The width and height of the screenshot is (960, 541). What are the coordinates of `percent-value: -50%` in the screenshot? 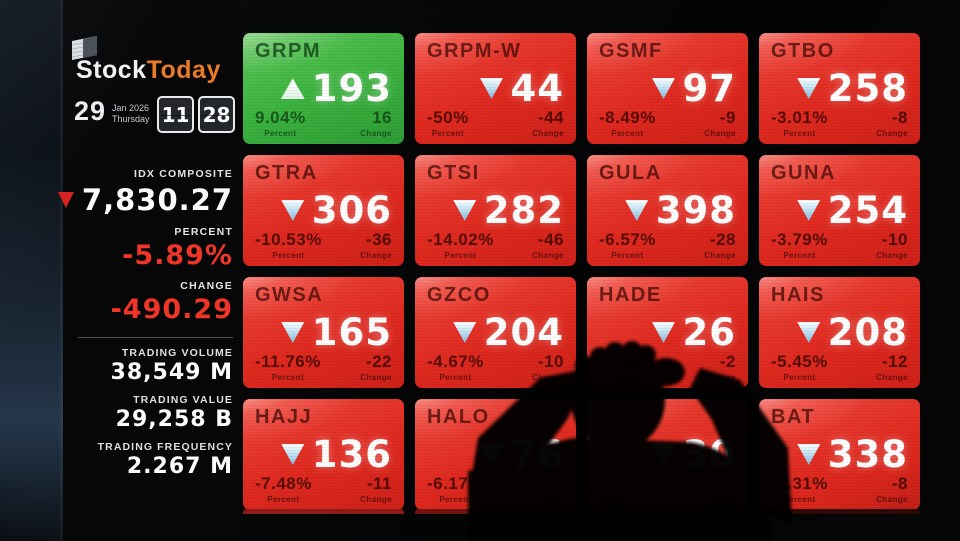 It's located at (448, 117).